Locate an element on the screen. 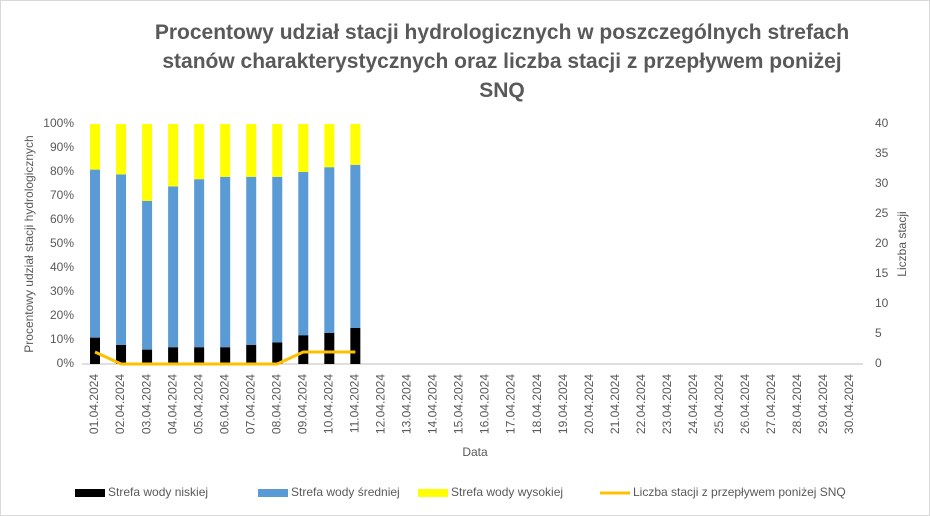 The image size is (930, 516). x-tick-label: 19.04.2024 is located at coordinates (563, 404).